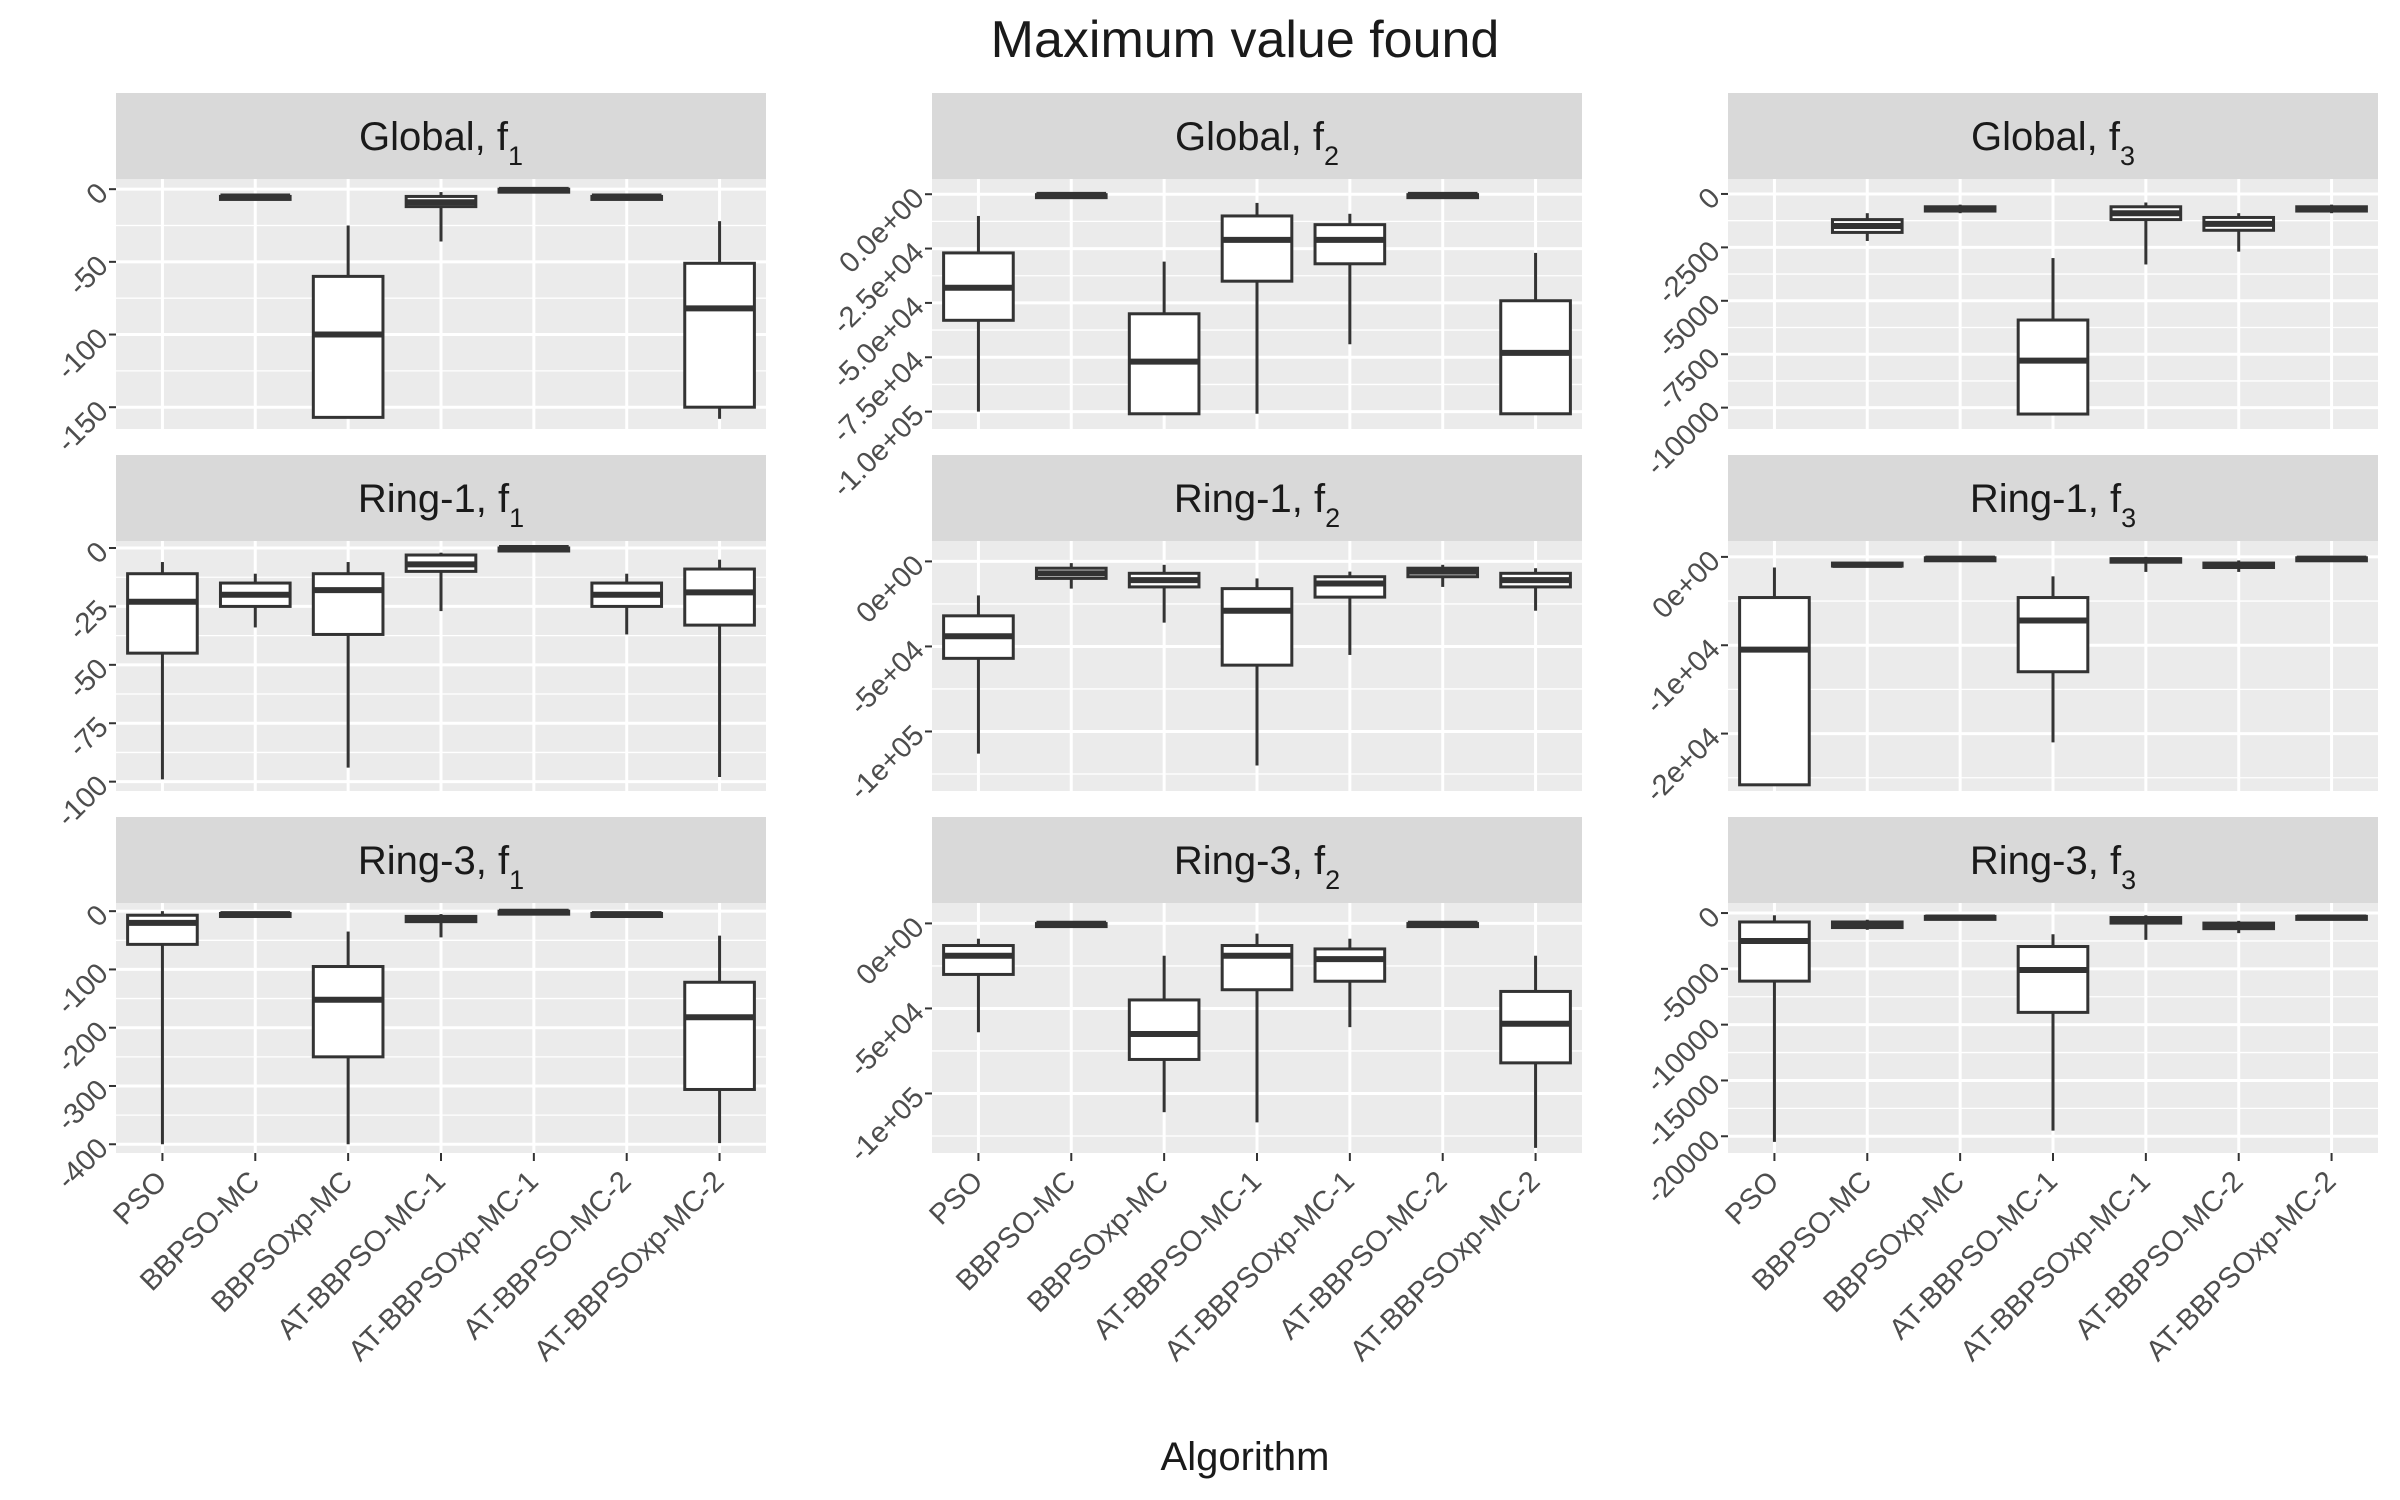 The width and height of the screenshot is (2400, 1500). What do you see at coordinates (408, 276) in the screenshot?
I see `facet-panel: Global, f10-50-100-150` at bounding box center [408, 276].